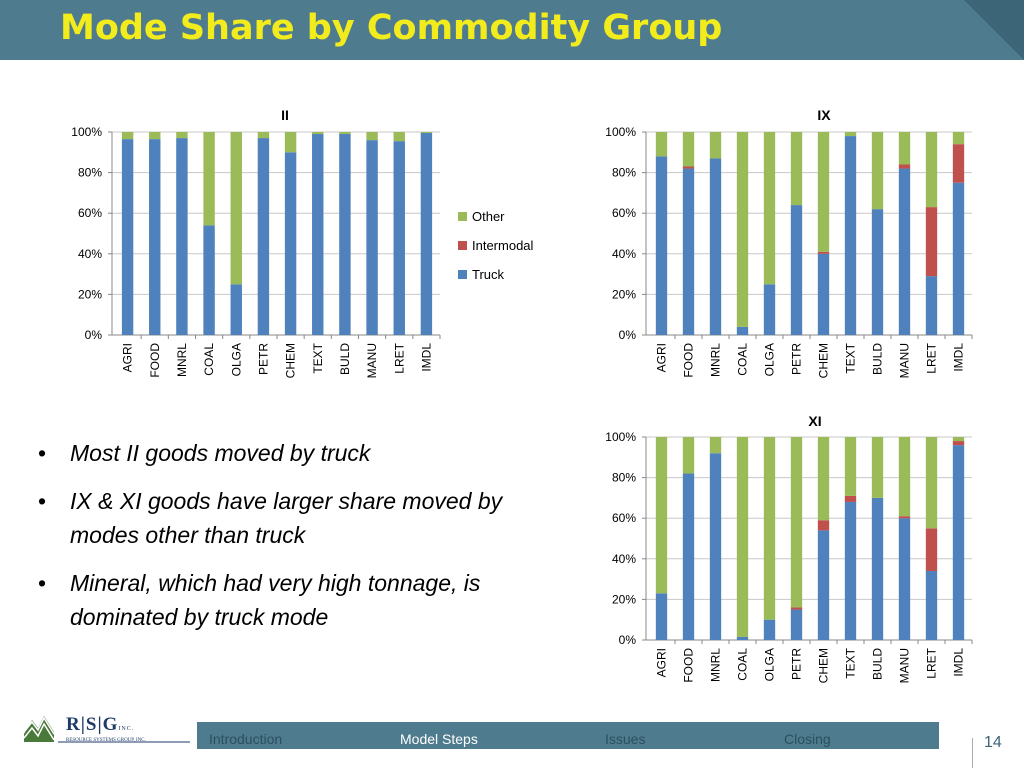  Describe the element at coordinates (246, 739) in the screenshot. I see `nav-item-introduction: Introduction` at that location.